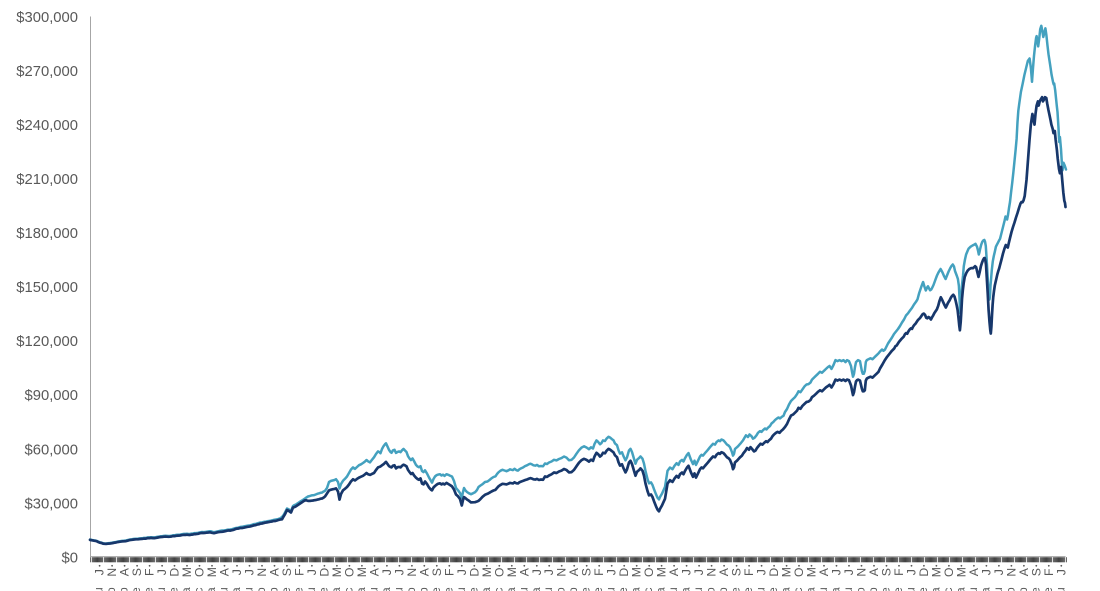 The height and width of the screenshot is (591, 1100). Describe the element at coordinates (47, 126) in the screenshot. I see `svg-text: $240,000` at that location.